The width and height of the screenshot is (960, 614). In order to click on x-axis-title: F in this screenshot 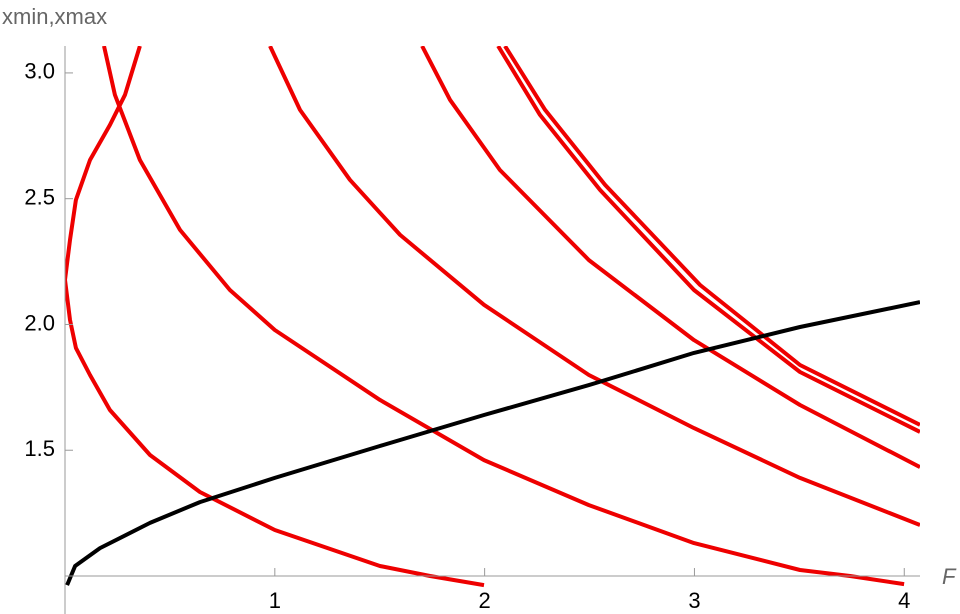, I will do `click(949, 576)`.